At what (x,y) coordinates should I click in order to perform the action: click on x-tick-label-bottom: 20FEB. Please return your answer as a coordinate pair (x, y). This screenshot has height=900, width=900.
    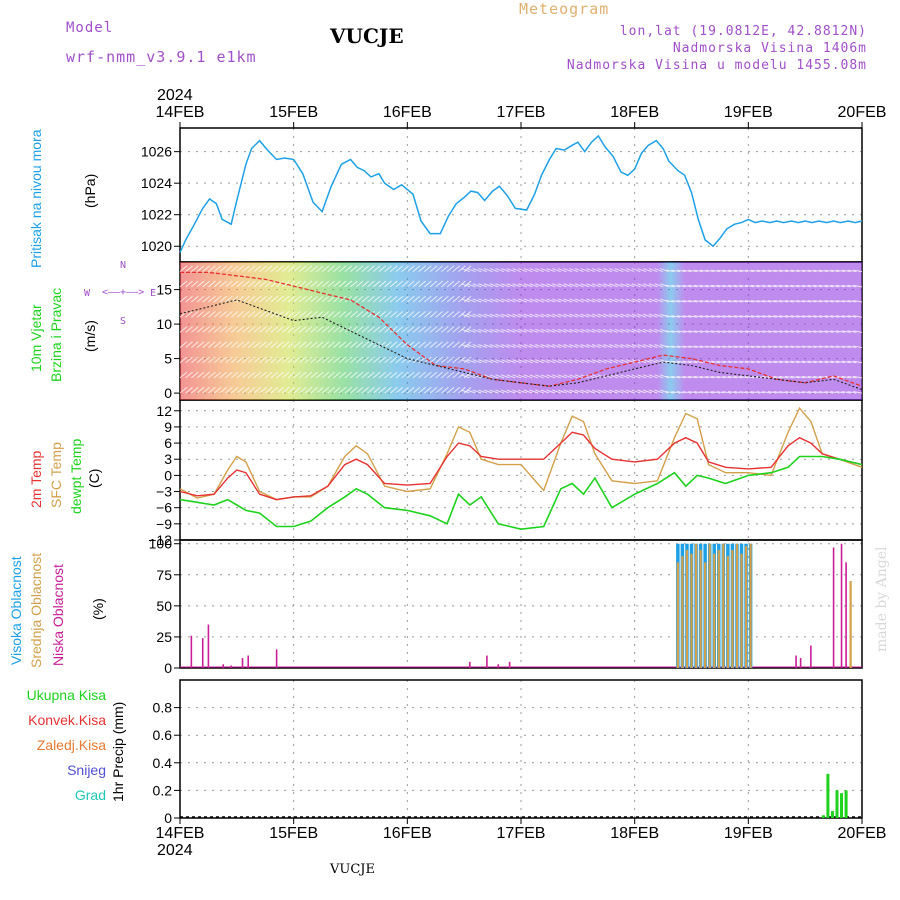
    Looking at the image, I should click on (862, 833).